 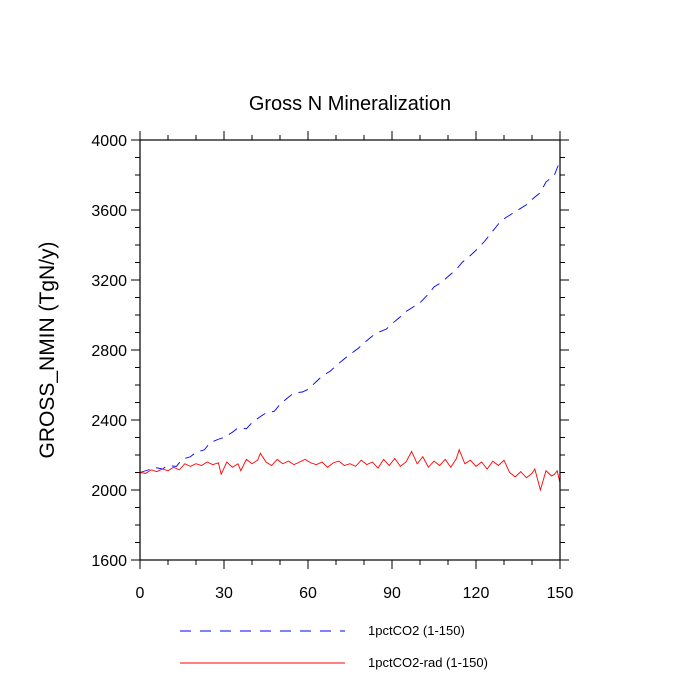 What do you see at coordinates (109, 491) in the screenshot?
I see `y-tick-label: 2000` at bounding box center [109, 491].